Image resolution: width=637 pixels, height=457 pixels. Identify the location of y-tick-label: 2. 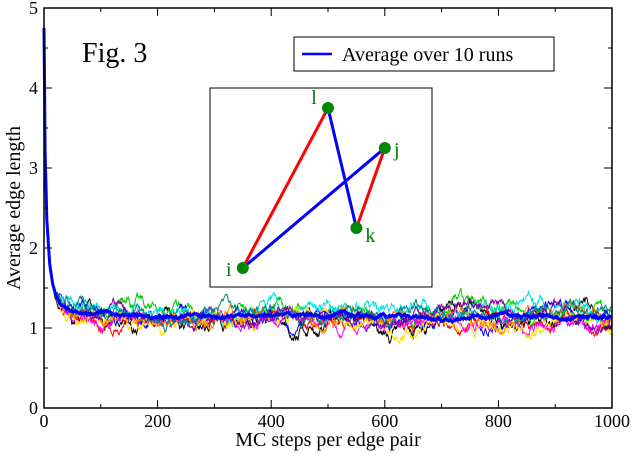
(33, 248).